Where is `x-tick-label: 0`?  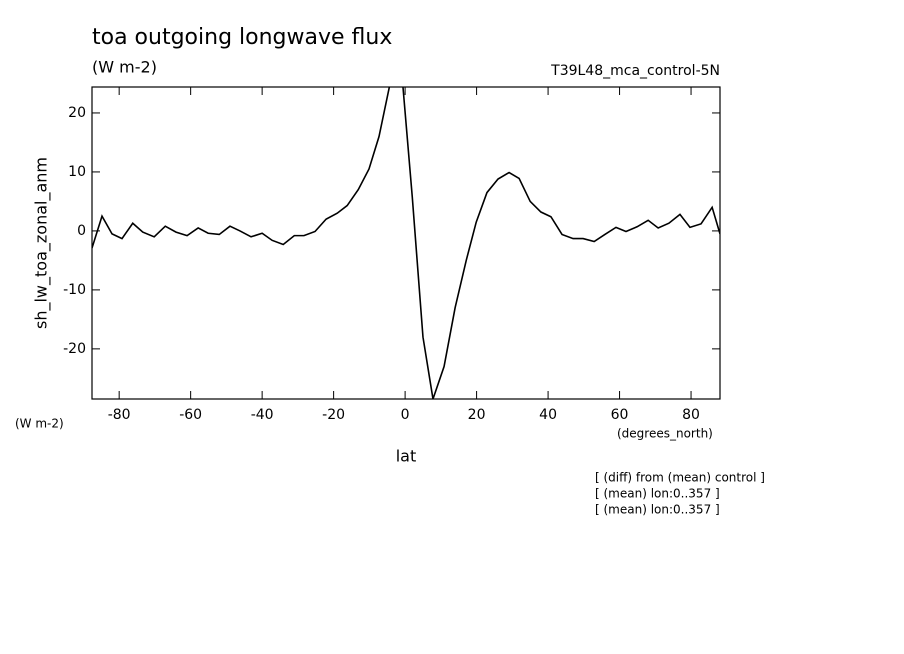
x-tick-label: 0 is located at coordinates (405, 415).